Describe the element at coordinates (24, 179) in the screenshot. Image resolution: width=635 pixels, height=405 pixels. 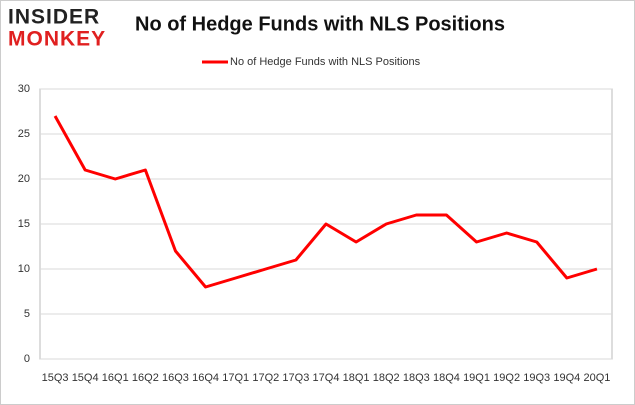
I see `y-tick-label: 20` at that location.